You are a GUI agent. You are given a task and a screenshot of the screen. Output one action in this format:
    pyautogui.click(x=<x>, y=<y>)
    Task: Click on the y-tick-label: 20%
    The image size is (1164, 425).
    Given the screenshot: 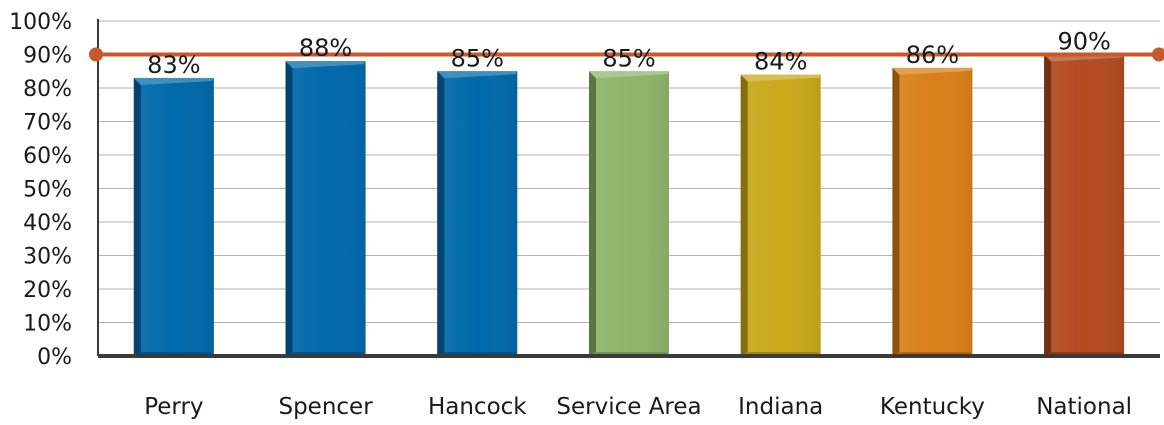 What is the action you would take?
    pyautogui.click(x=47, y=290)
    